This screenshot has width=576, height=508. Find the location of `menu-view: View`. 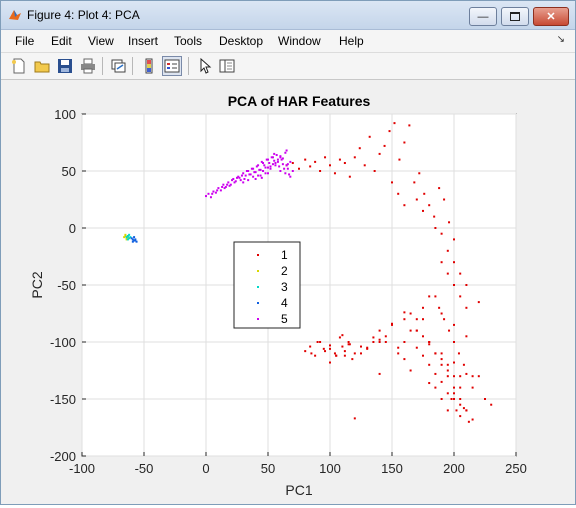

menu-view: View is located at coordinates (101, 41).